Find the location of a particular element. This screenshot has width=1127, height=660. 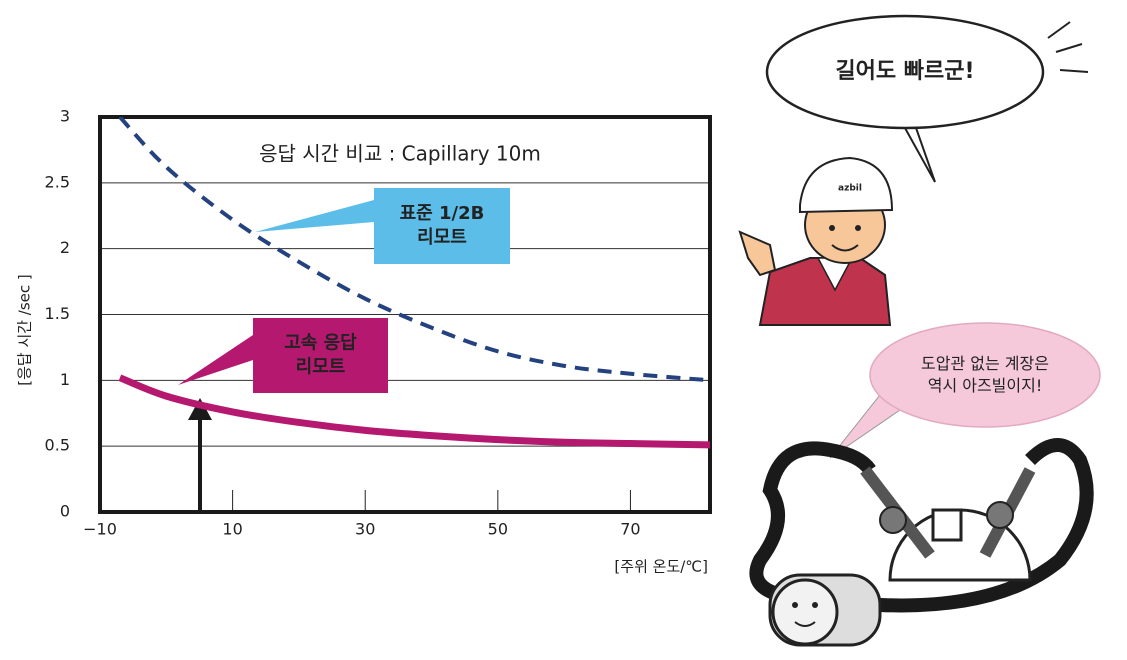

y-tick-label: 2.5 is located at coordinates (57, 181).